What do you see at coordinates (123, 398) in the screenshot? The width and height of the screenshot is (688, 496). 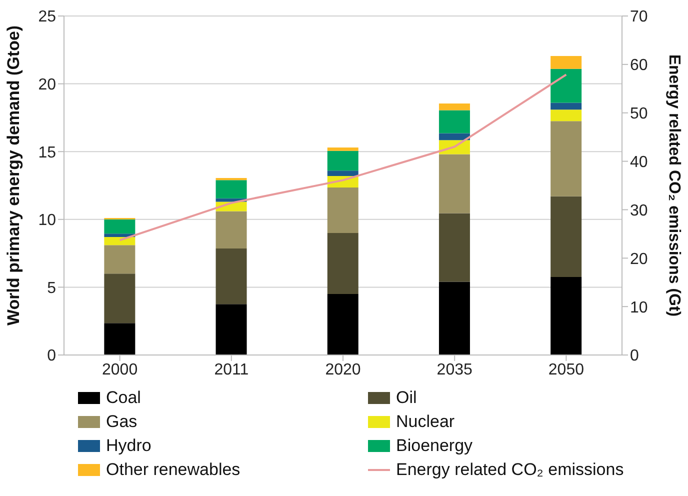 I see `legend-label: Coal` at bounding box center [123, 398].